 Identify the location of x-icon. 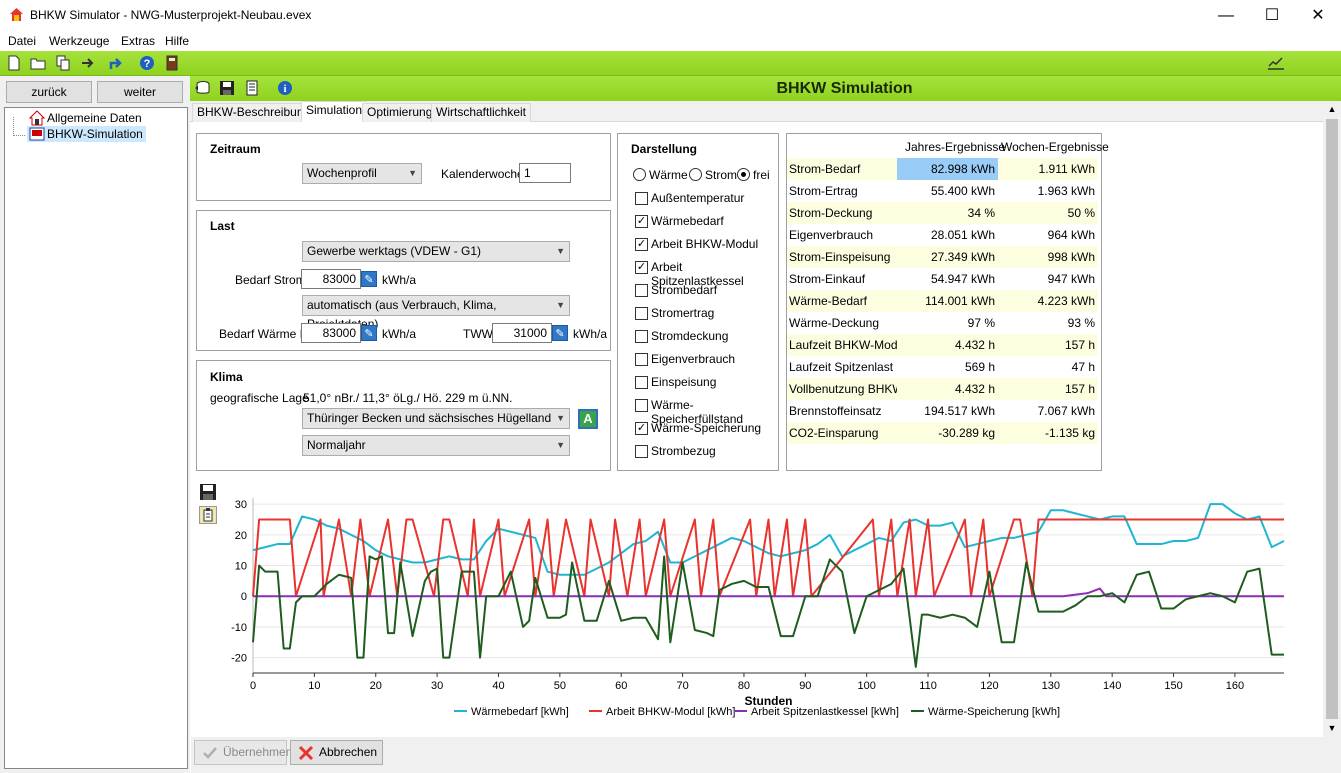
(306, 757).